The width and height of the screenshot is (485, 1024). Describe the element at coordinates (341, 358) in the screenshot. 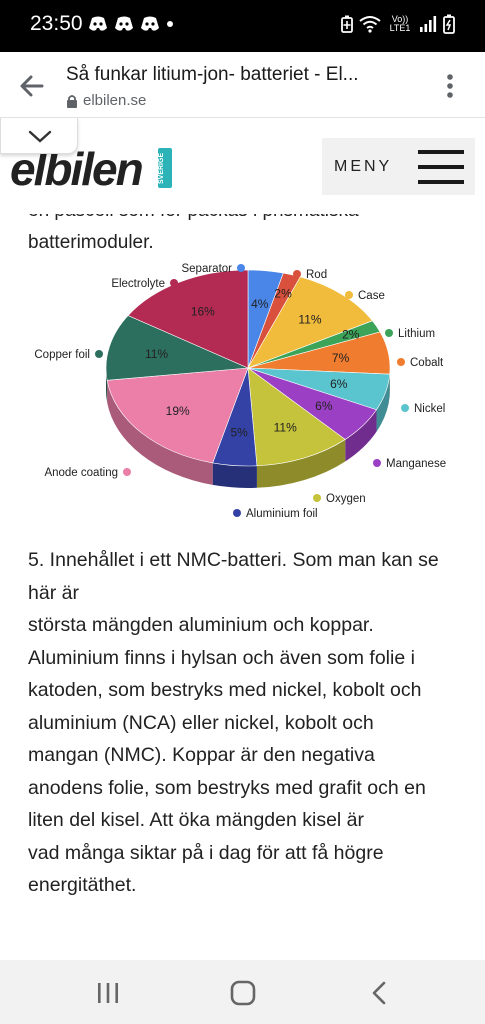

I see `pie-value-label: 7%` at that location.